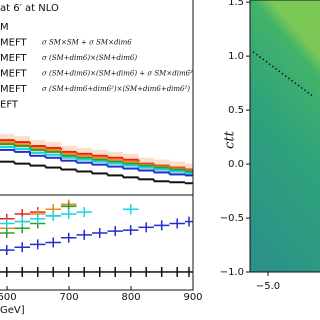  Describe the element at coordinates (4, 27) in the screenshot. I see `legend-label: M` at that location.